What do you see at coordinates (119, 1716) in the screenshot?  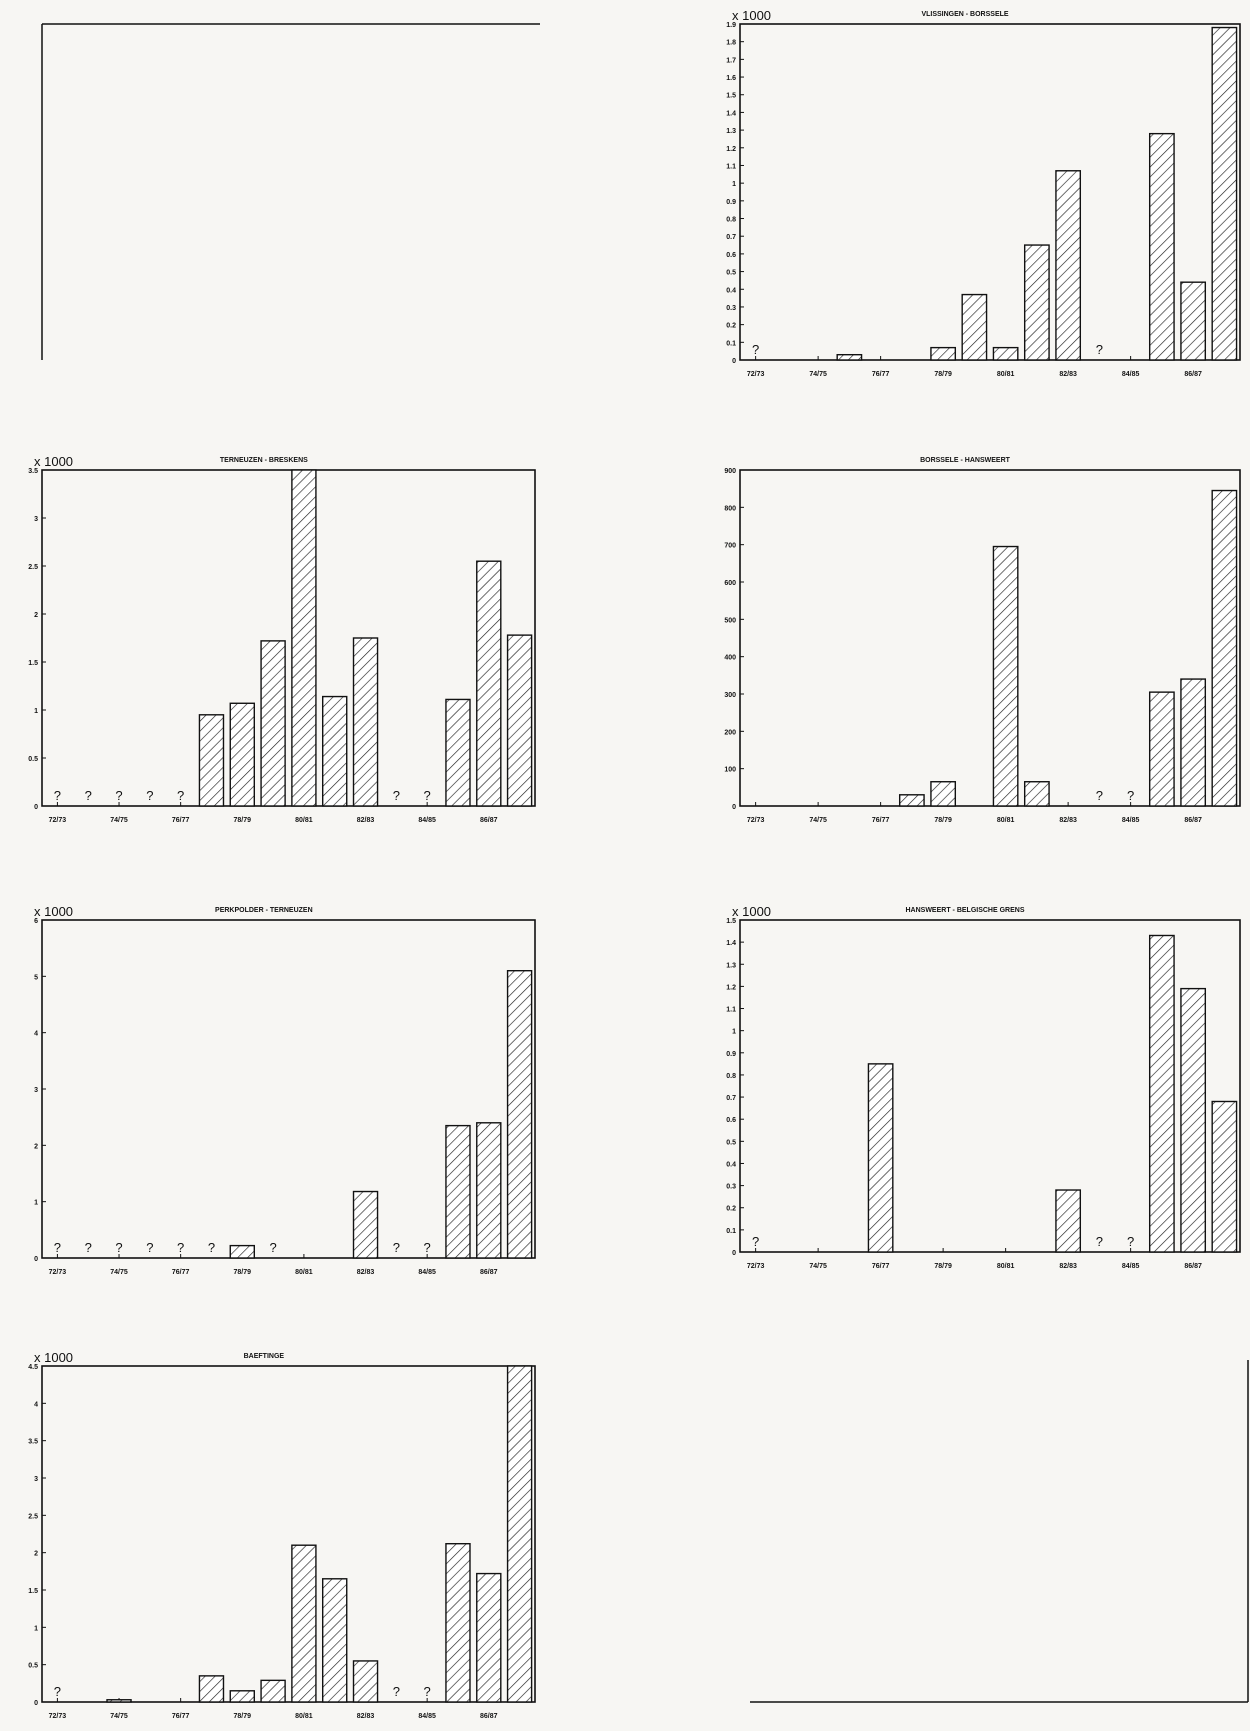 I see `x-tick-label: 74/75` at bounding box center [119, 1716].